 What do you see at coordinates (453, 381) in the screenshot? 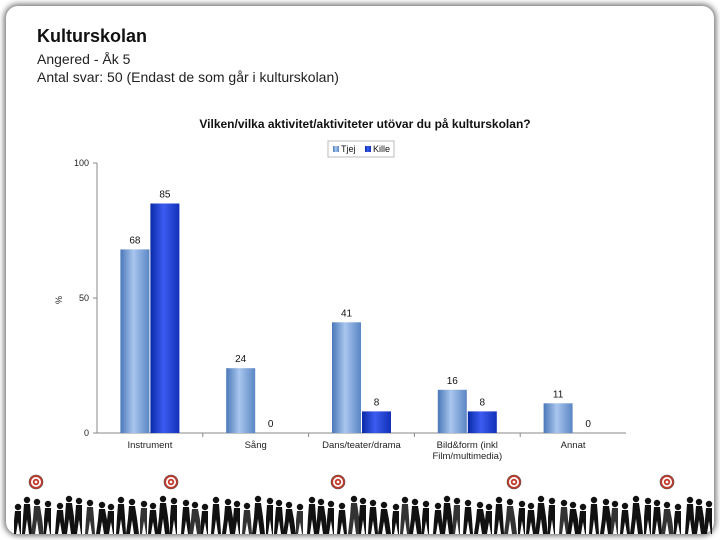
I see `data-label: 16` at bounding box center [453, 381].